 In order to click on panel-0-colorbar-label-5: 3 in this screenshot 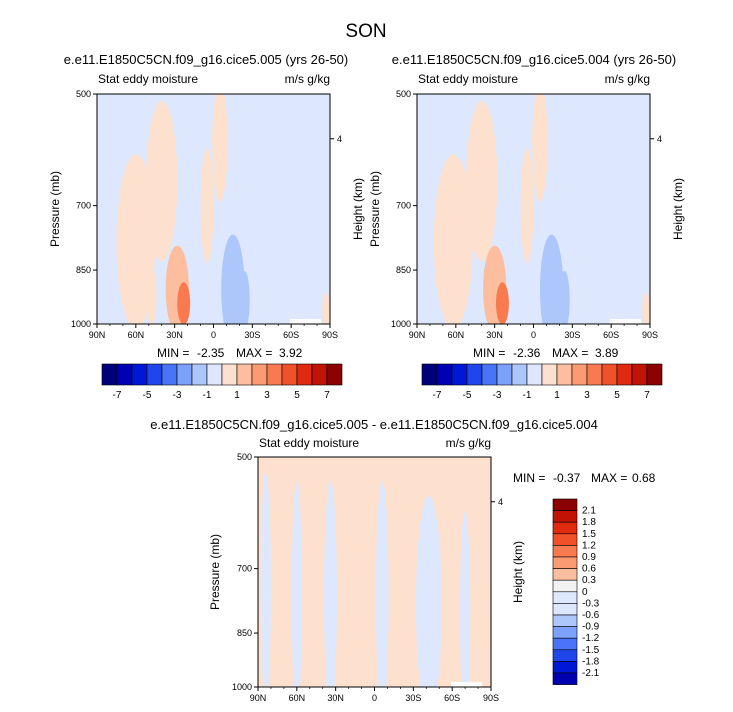, I will do `click(267, 395)`.